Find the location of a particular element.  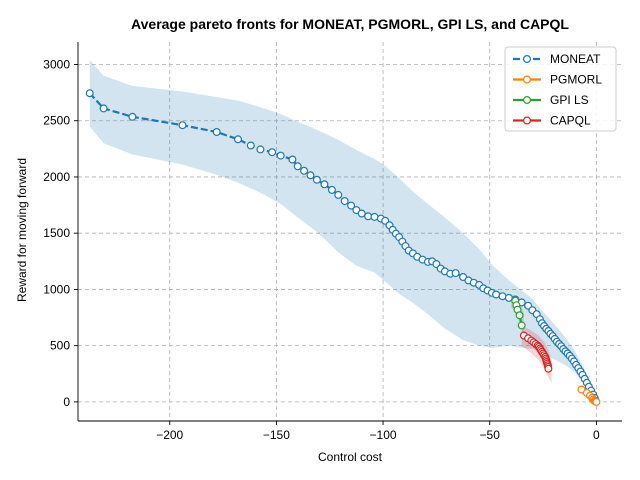

legend-marker-pgmorl is located at coordinates (526, 79).